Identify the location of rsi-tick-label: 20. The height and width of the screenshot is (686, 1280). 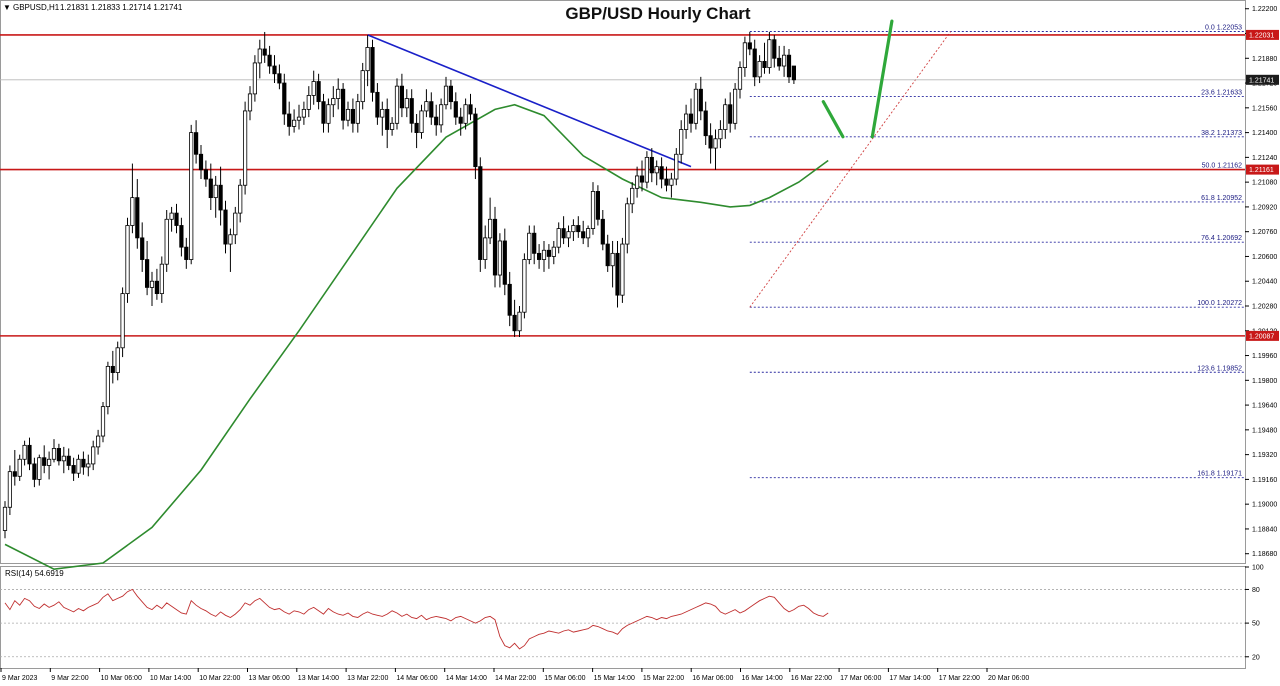
(1256, 657).